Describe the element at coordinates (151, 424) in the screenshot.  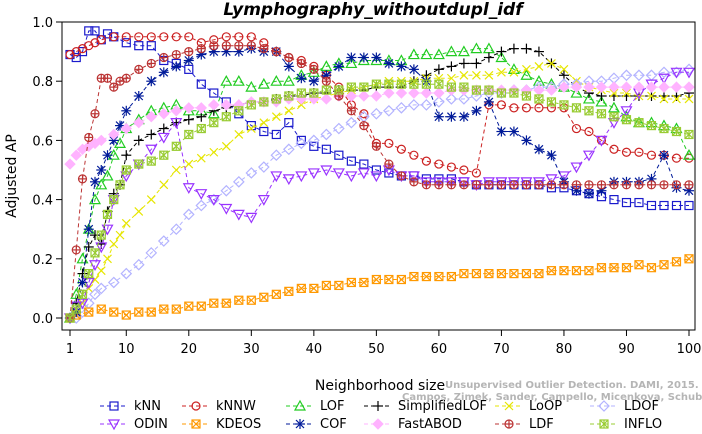
I see `legend-label-odin: ODIN` at that location.